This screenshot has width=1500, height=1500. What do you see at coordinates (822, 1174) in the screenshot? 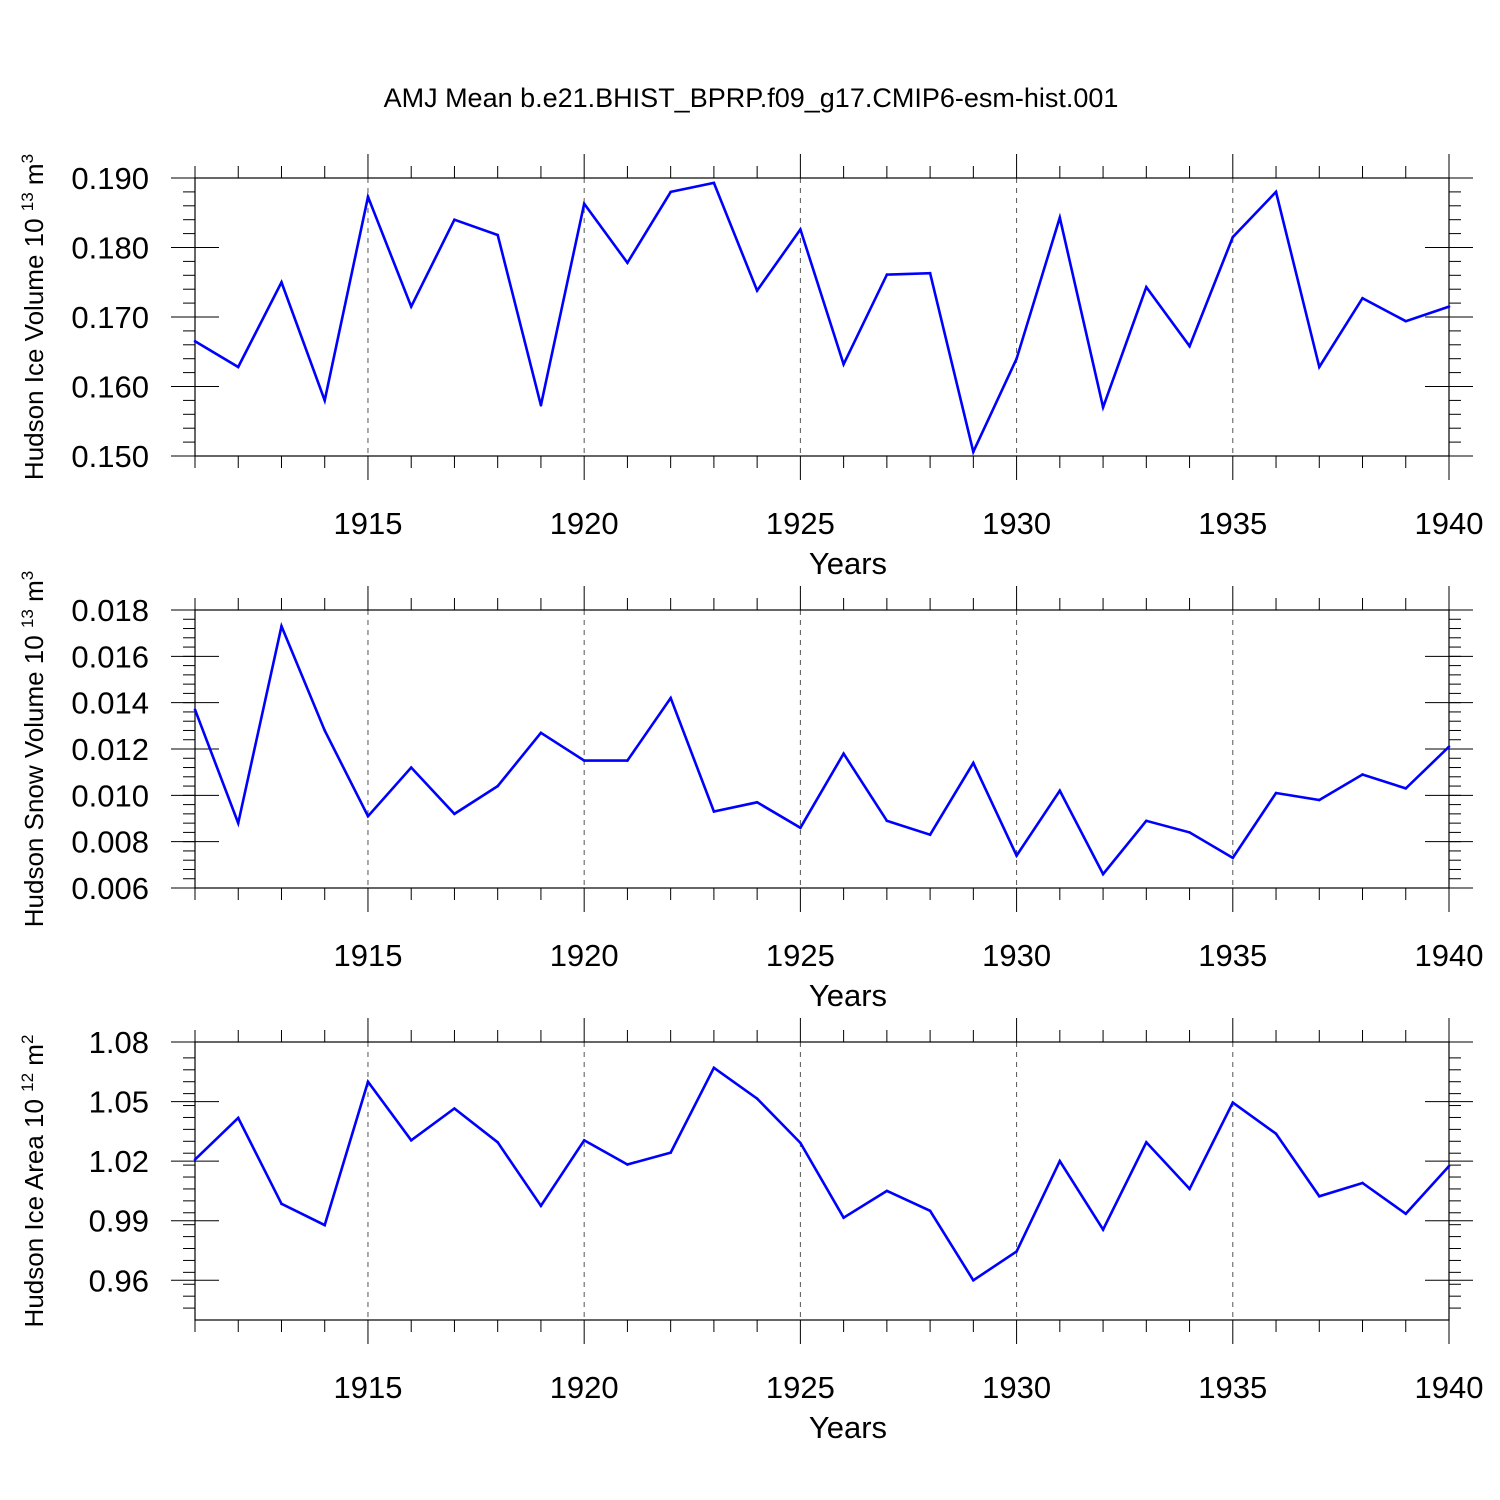
I see `series-line` at bounding box center [822, 1174].